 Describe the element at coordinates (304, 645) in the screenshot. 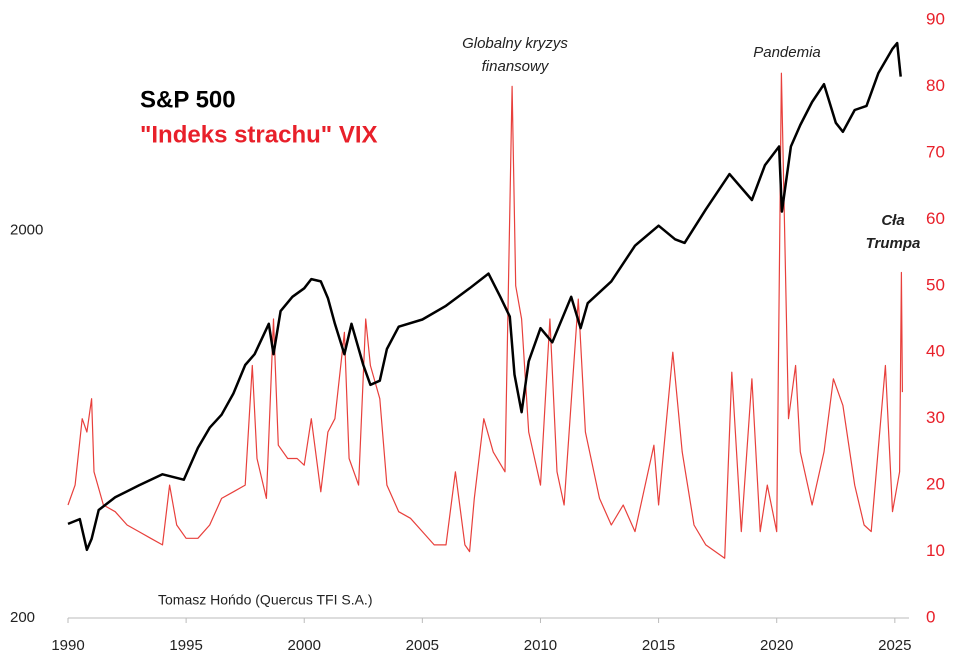

I see `x-tick-label: 2000` at that location.